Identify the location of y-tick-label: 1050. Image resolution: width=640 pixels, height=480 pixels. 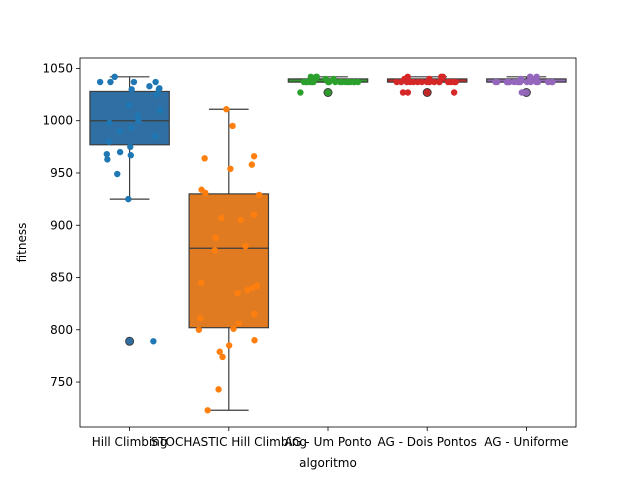
(57, 68).